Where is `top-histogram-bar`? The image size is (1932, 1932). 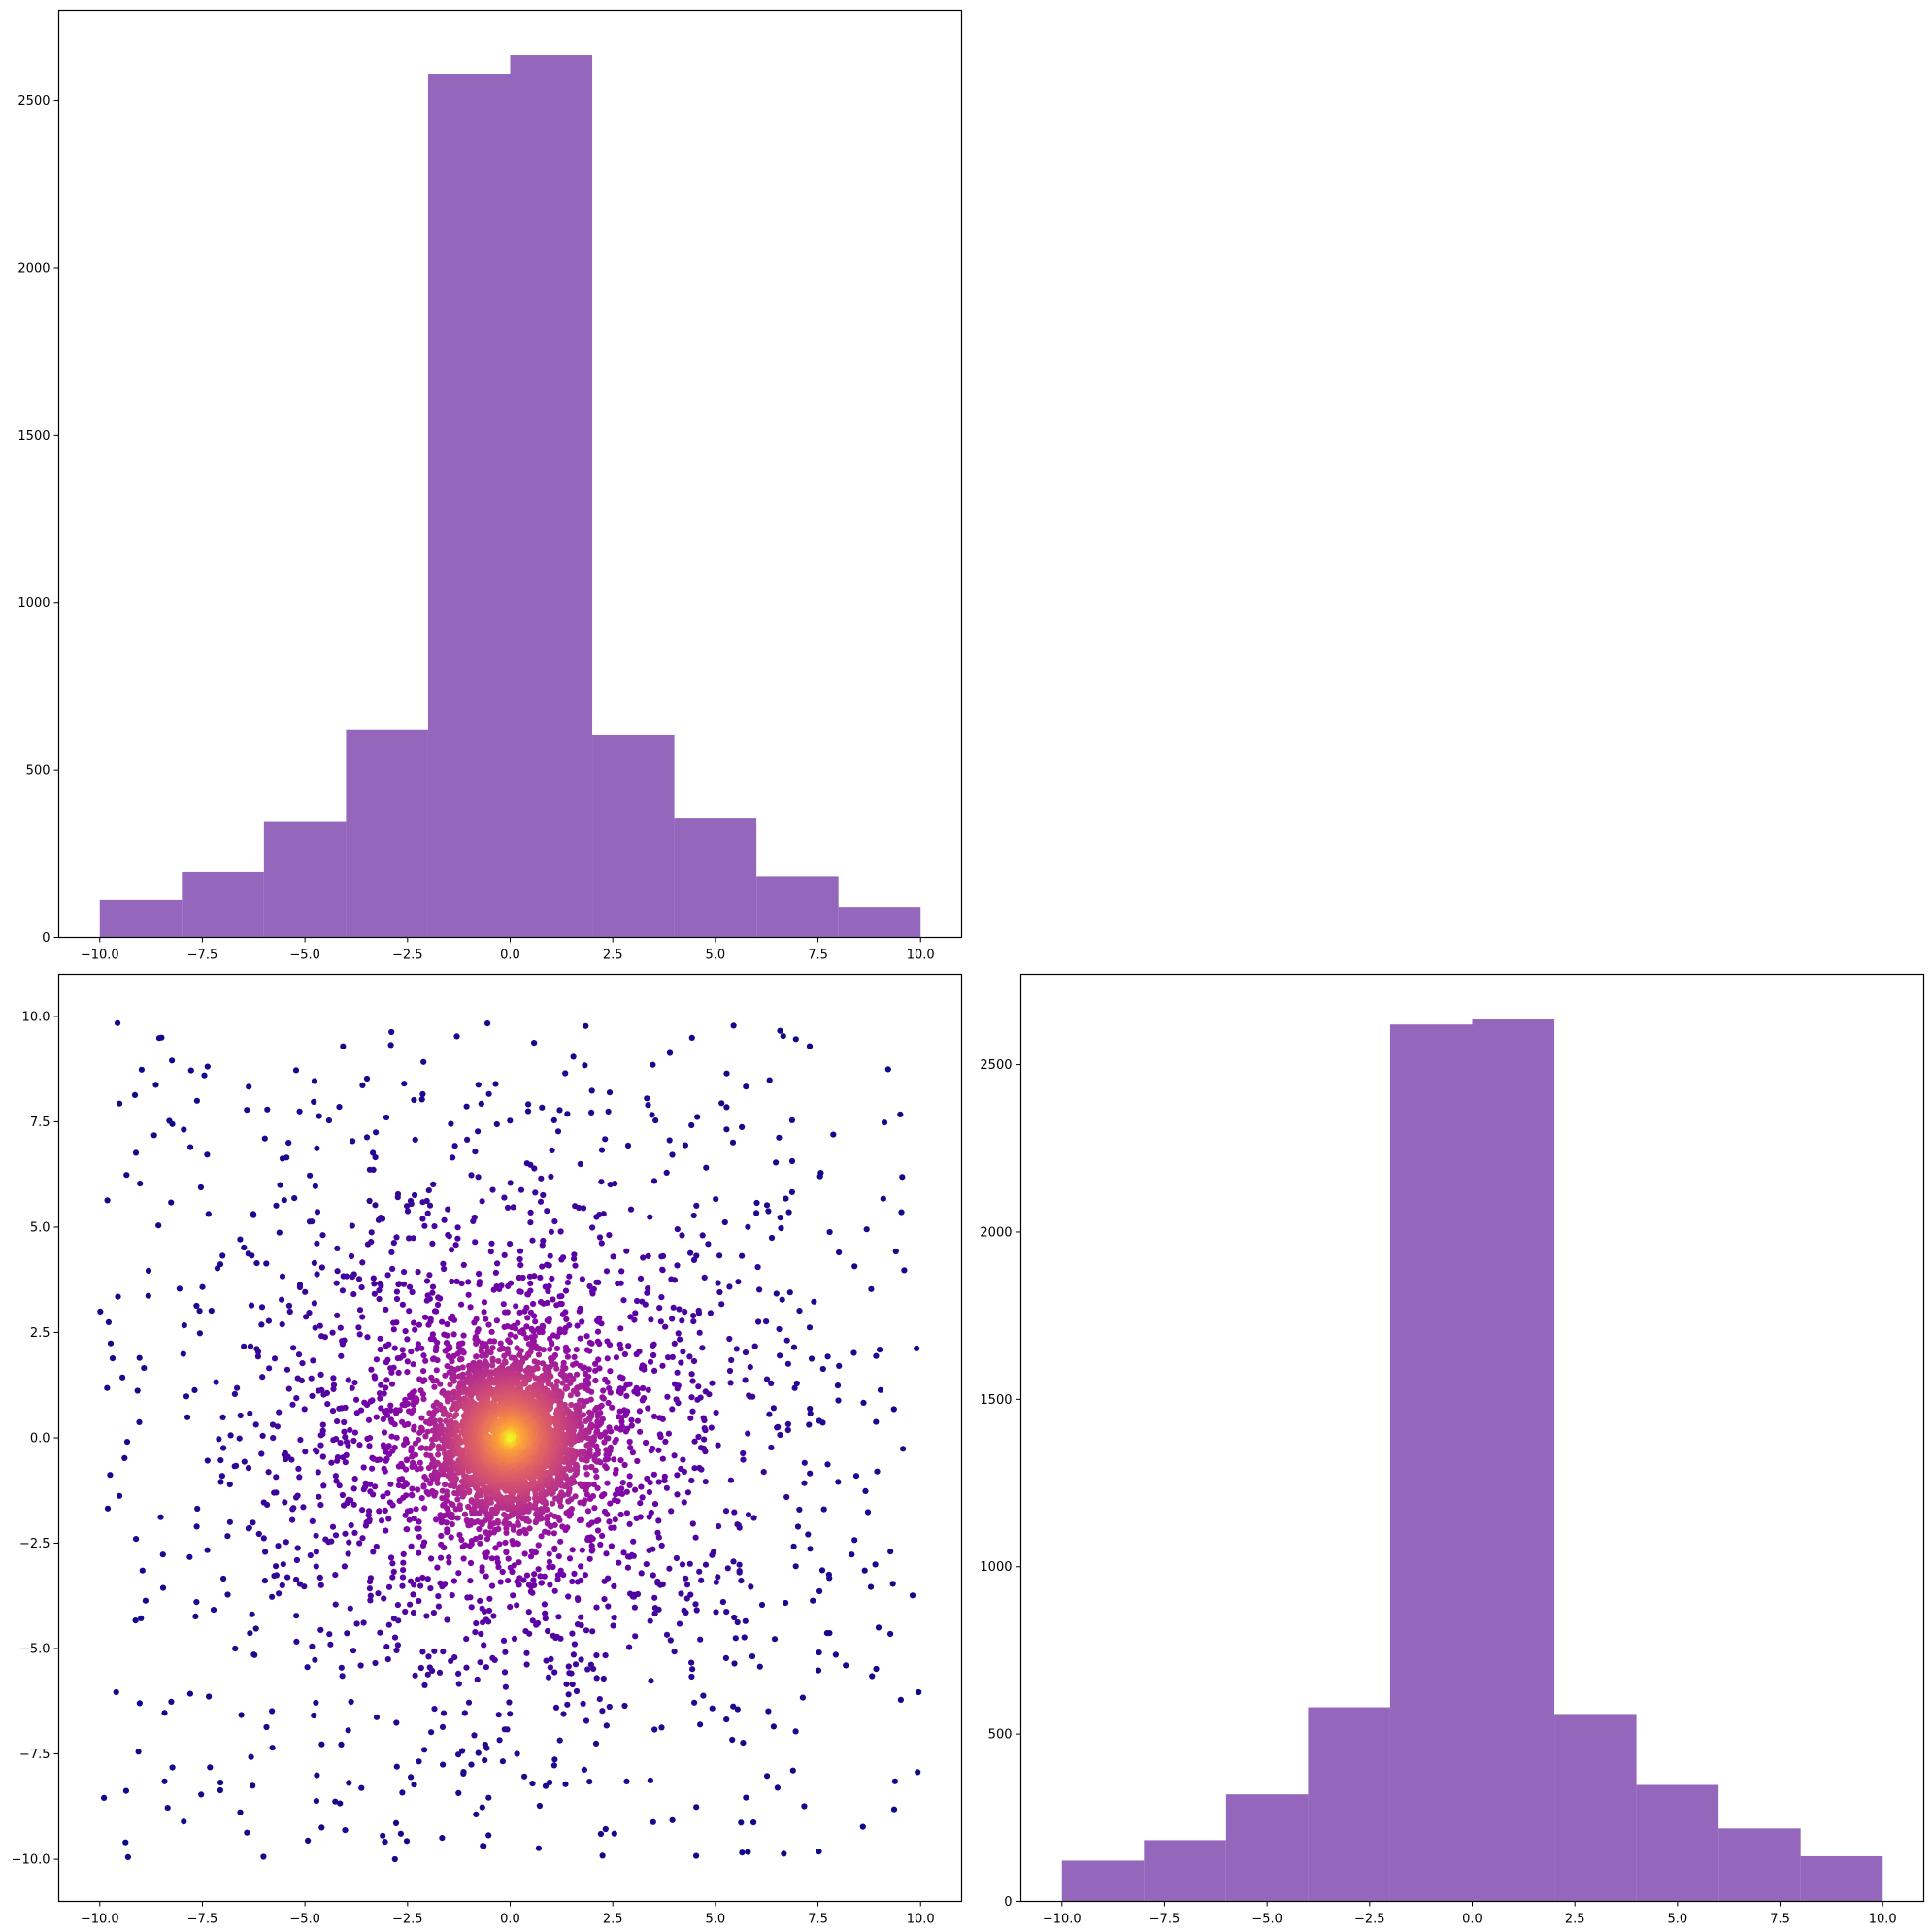
top-histogram-bar is located at coordinates (797, 907).